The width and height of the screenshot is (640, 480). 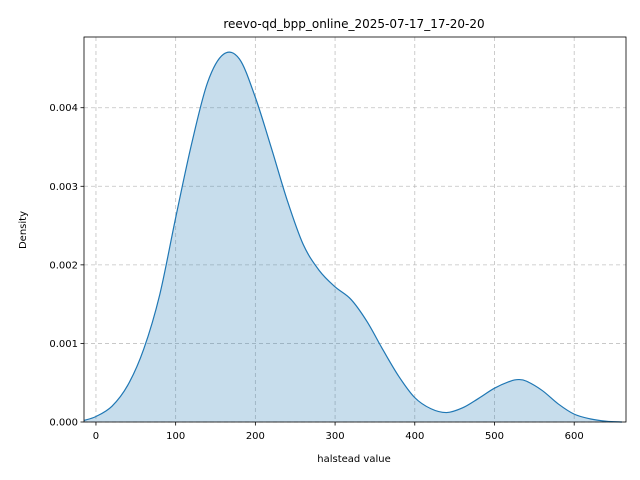 I want to click on x-tick-label: 600, so click(x=574, y=436).